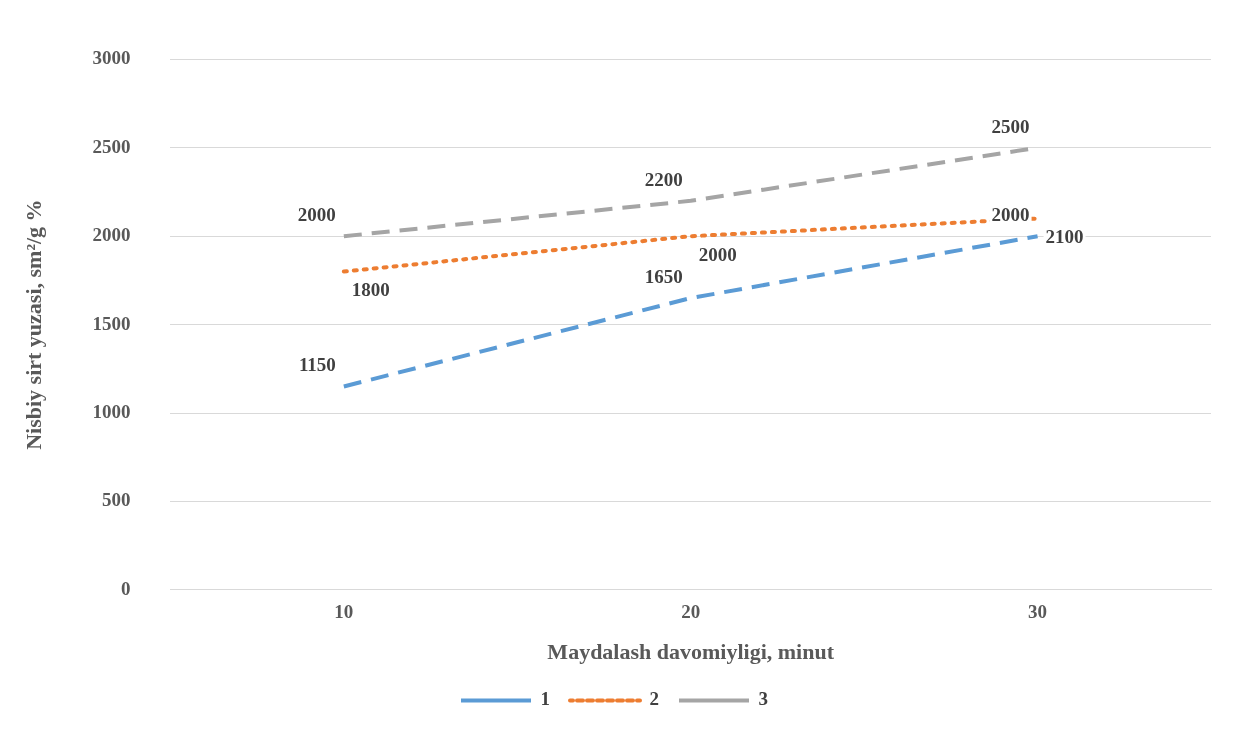 This screenshot has height=738, width=1239. Describe the element at coordinates (654, 699) in the screenshot. I see `legend-label: 2` at that location.